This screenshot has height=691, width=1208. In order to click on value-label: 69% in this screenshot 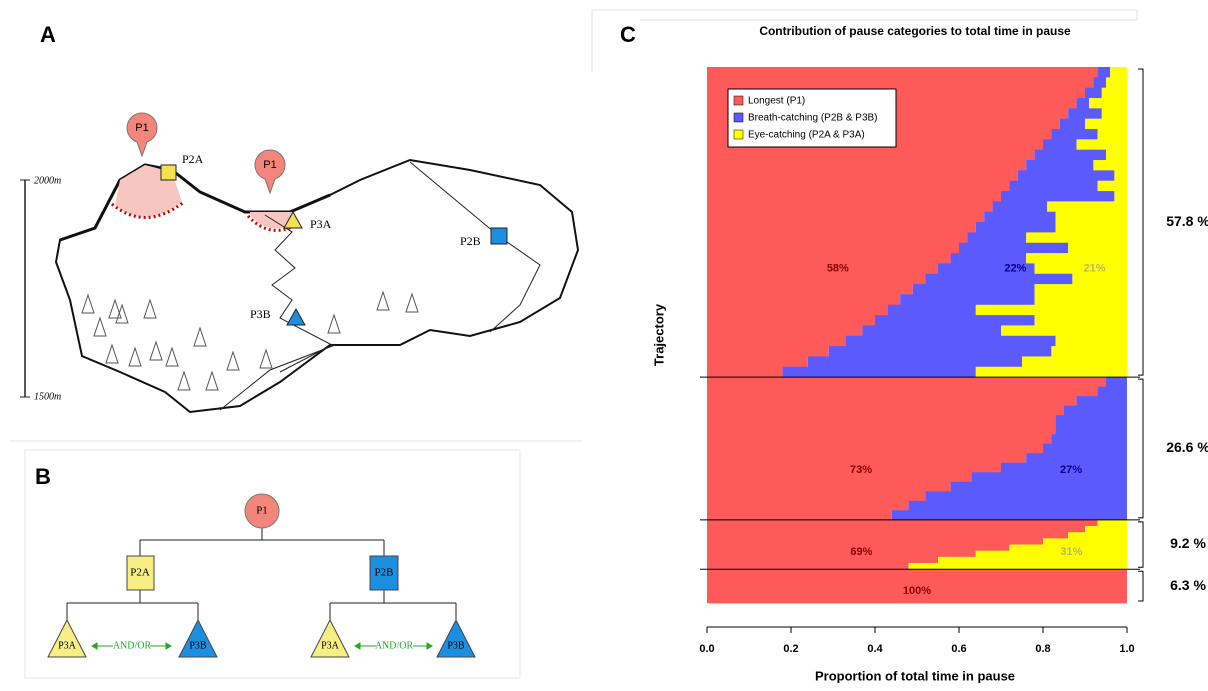, I will do `click(861, 552)`.